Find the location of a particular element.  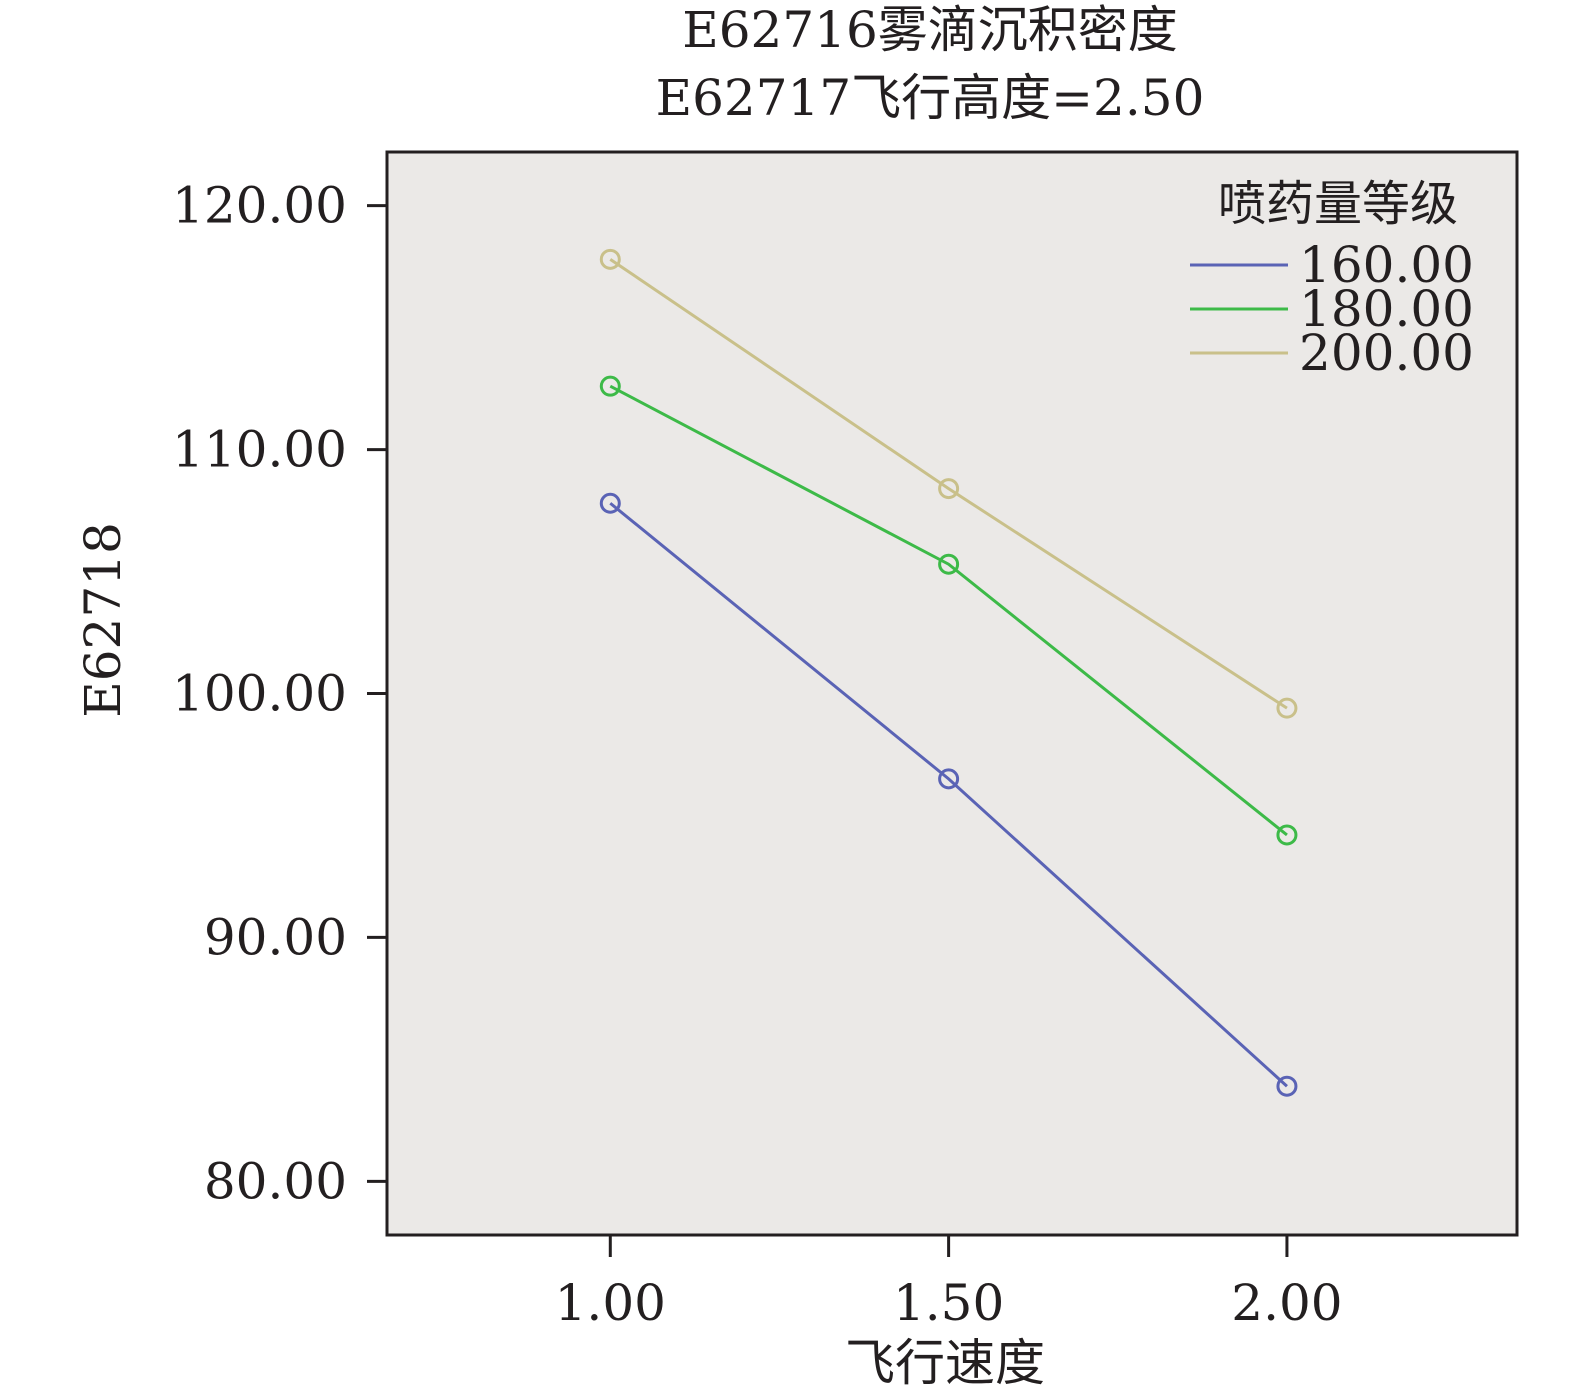

y-tick-label: 100.00 is located at coordinates (259, 694).